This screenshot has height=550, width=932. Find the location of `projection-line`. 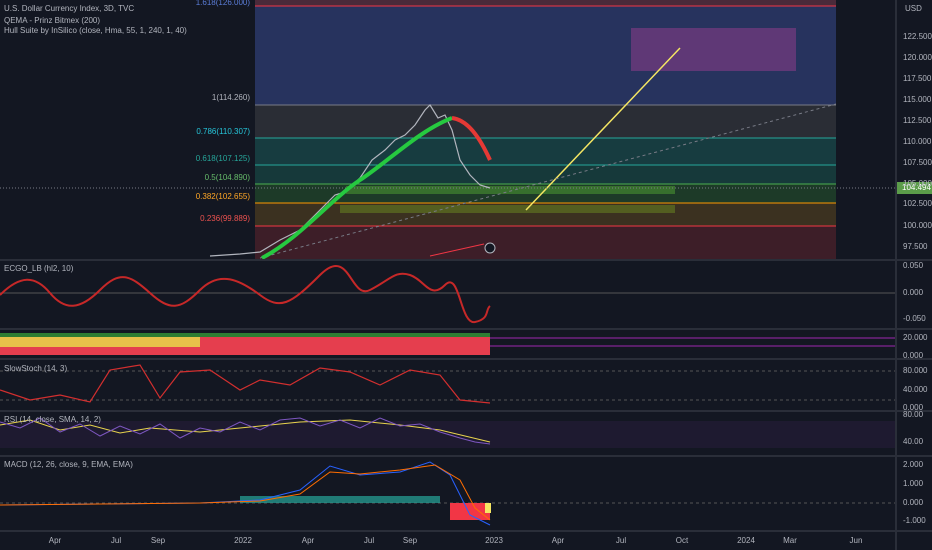

projection-line is located at coordinates (603, 129).